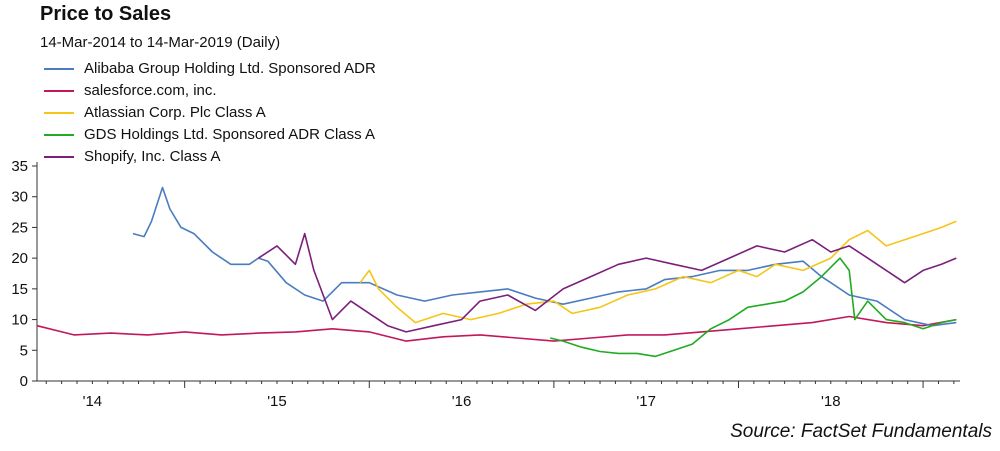 This screenshot has height=451, width=1000. I want to click on legend-swatch-alibaba, so click(59, 69).